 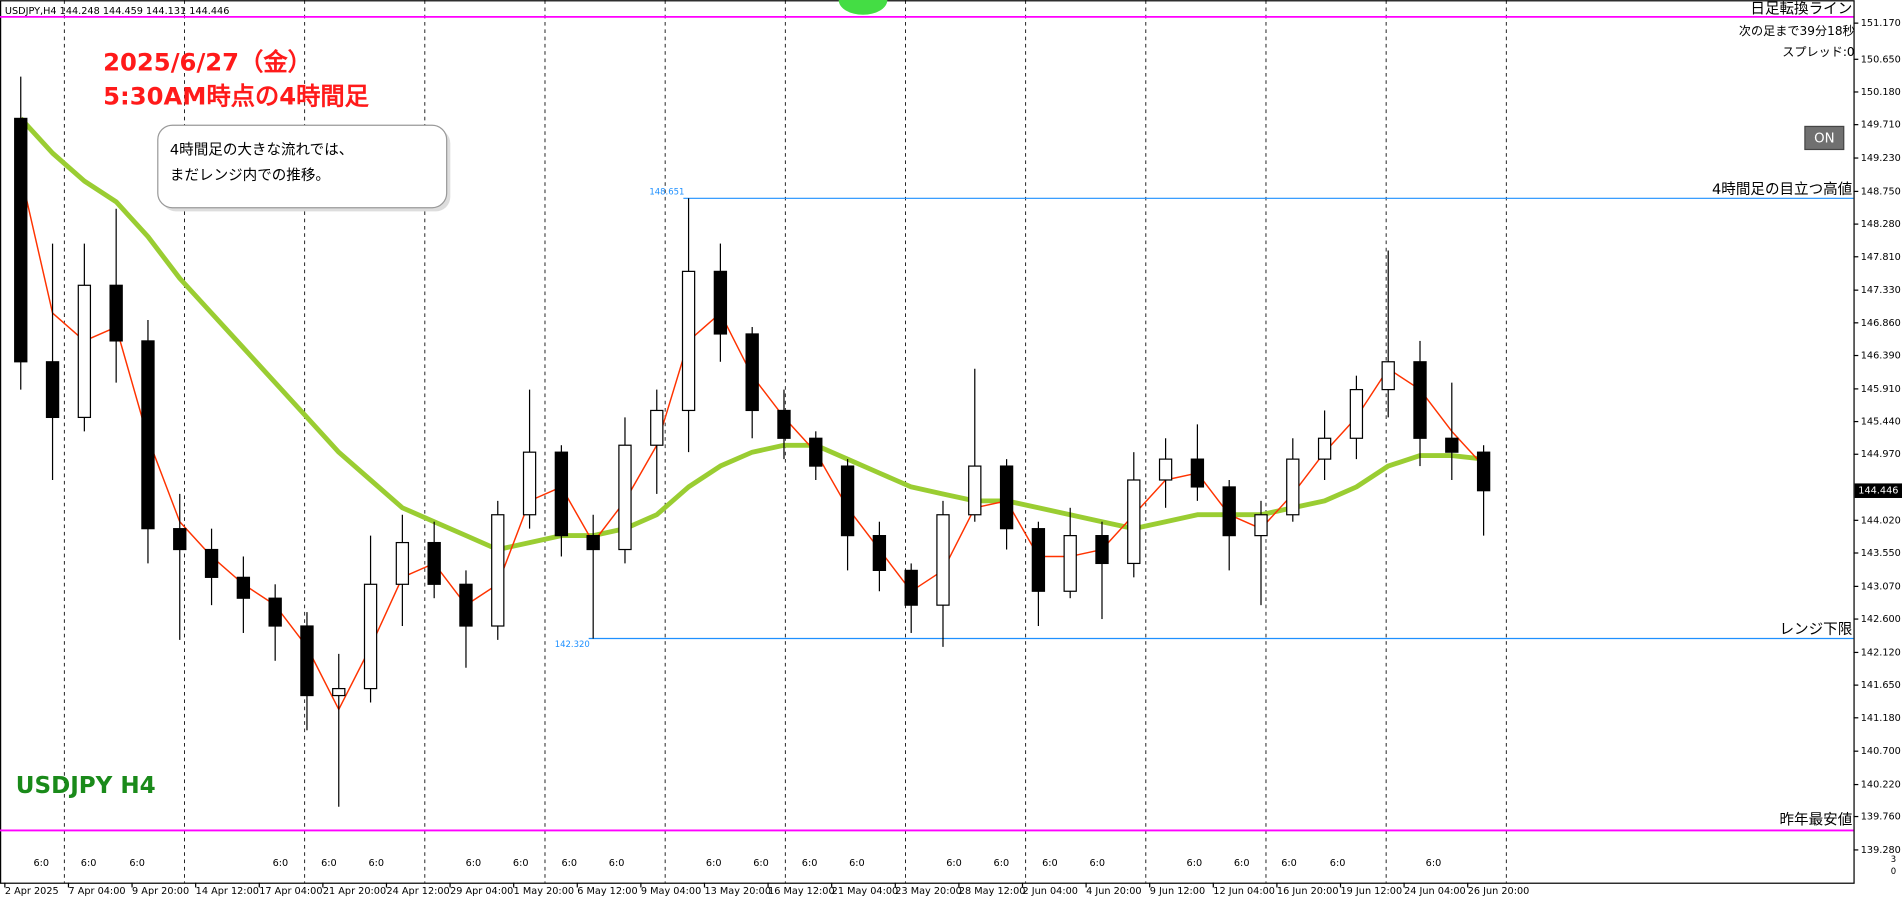 I want to click on x-tick-label: 16 May 12:00, so click(x=801, y=891).